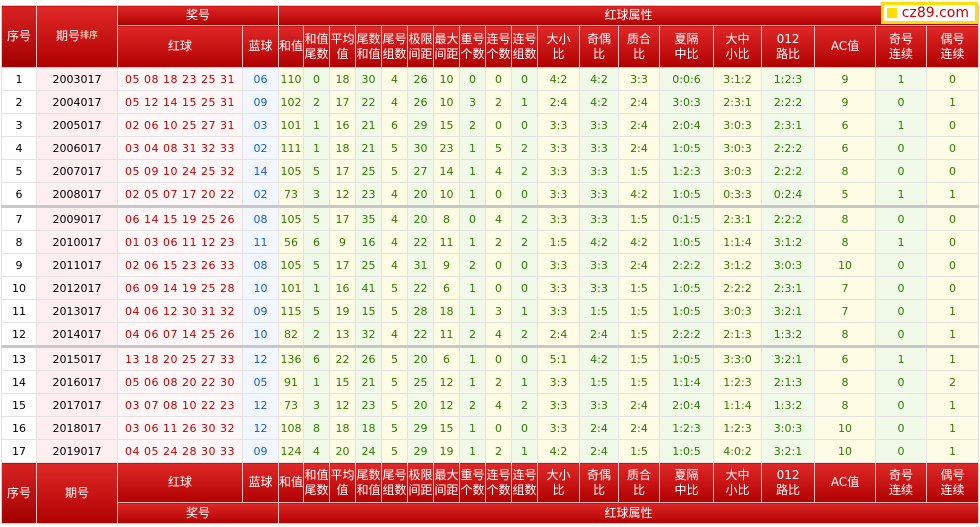  I want to click on attr-value: 91, so click(291, 382).